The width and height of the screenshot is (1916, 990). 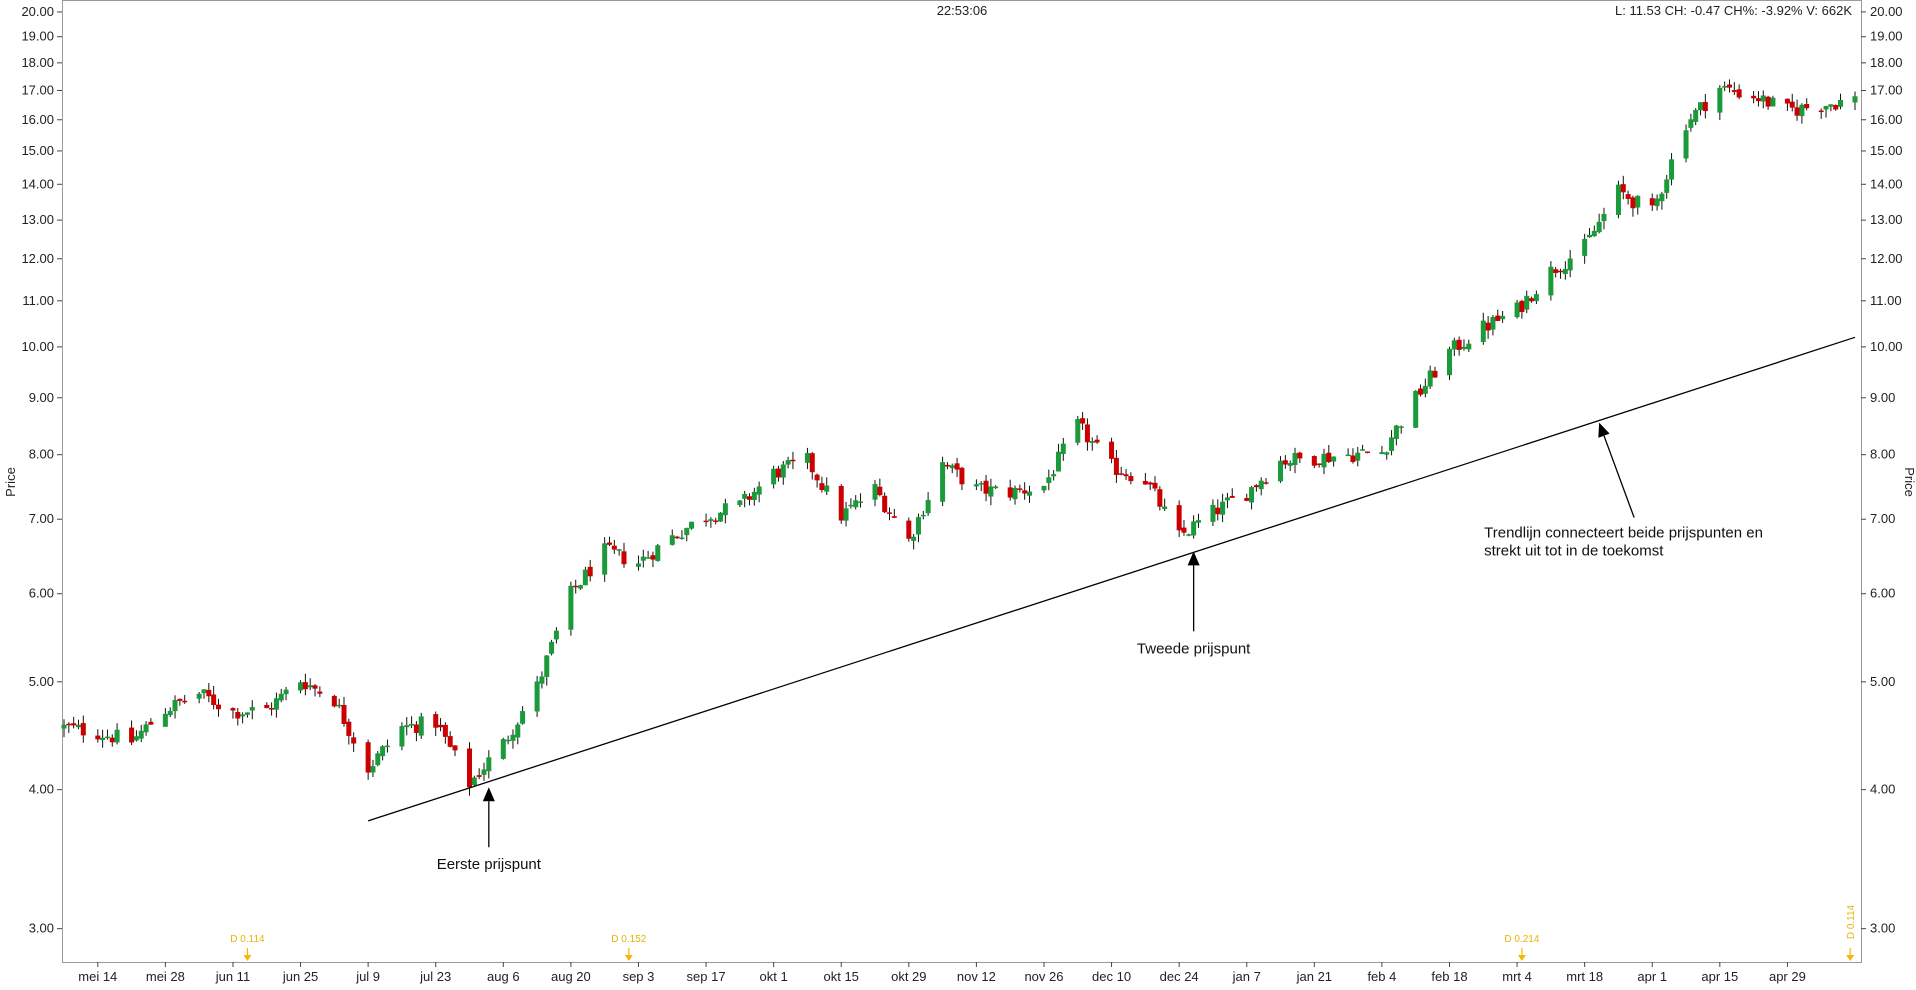 I want to click on y-tick-label-right: 19.00, so click(x=1886, y=36).